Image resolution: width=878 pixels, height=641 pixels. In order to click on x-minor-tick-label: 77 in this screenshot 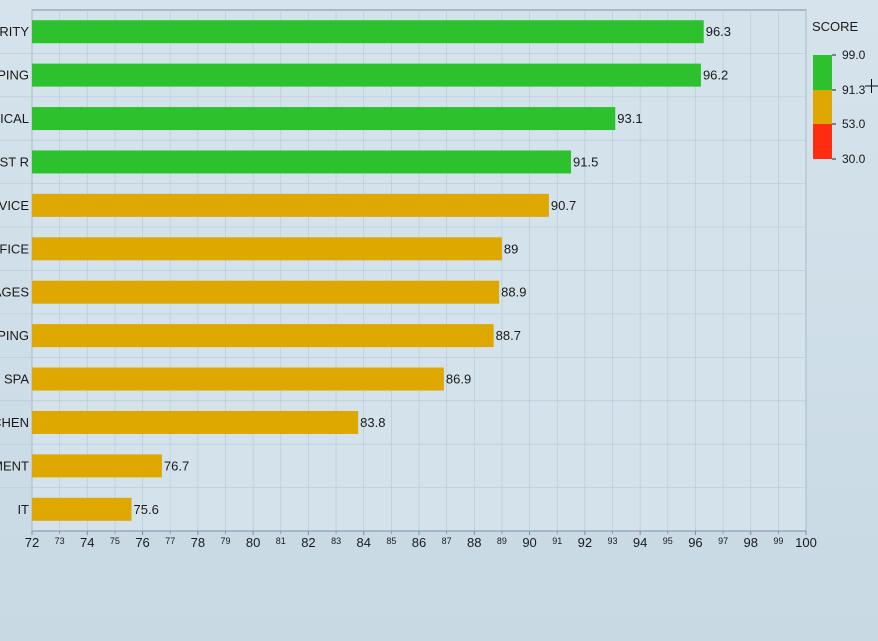, I will do `click(170, 541)`.